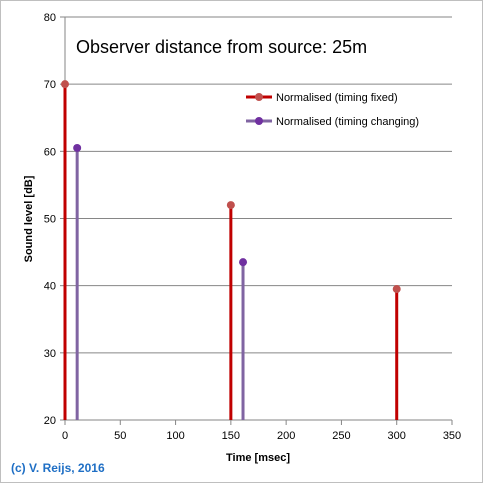 The height and width of the screenshot is (483, 483). What do you see at coordinates (29, 218) in the screenshot?
I see `y-axis-title: Sound level [dB]` at bounding box center [29, 218].